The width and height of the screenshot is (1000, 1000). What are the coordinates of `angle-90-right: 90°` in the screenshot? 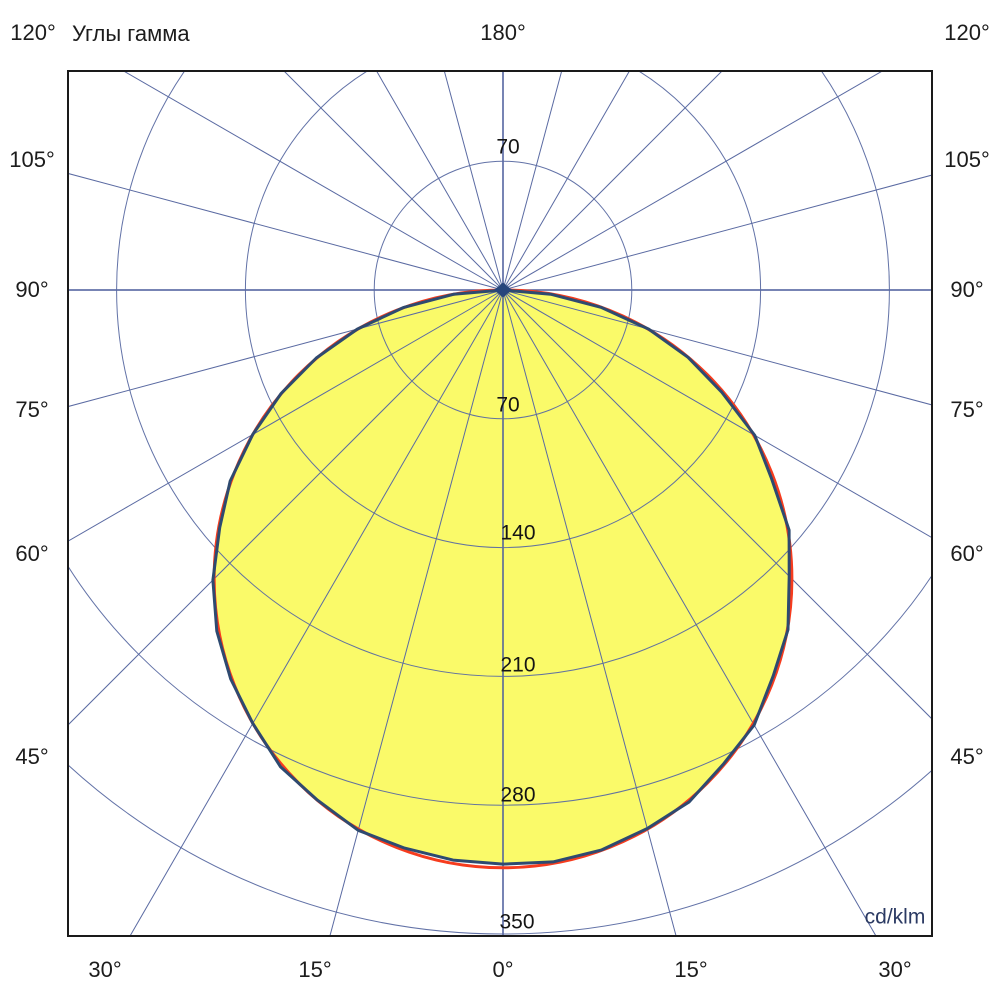 It's located at (967, 289).